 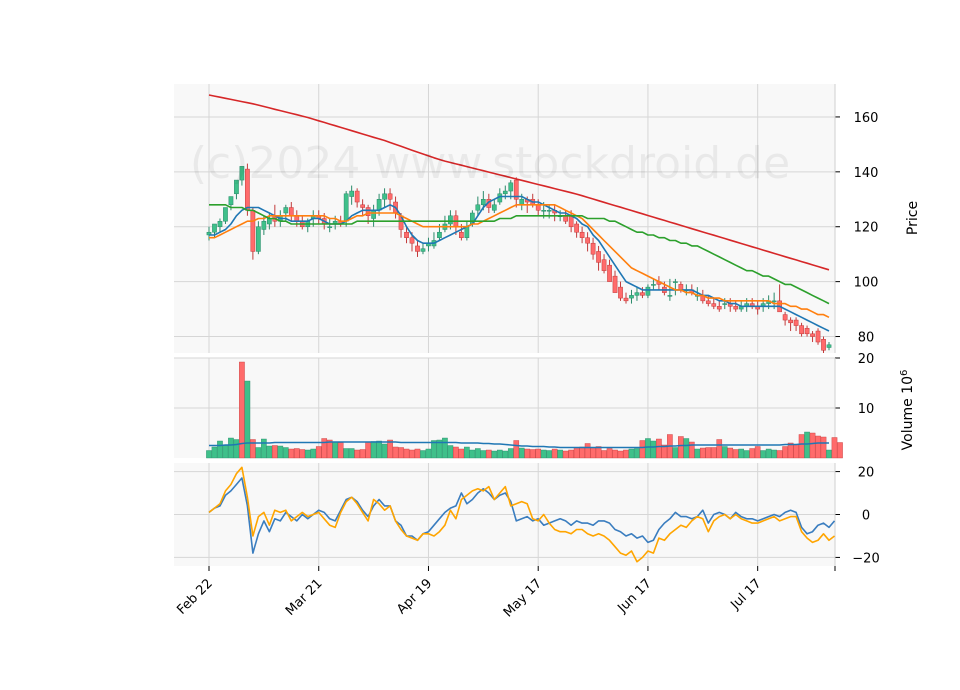 I want to click on x-tick-label: May 17, so click(x=523, y=598).